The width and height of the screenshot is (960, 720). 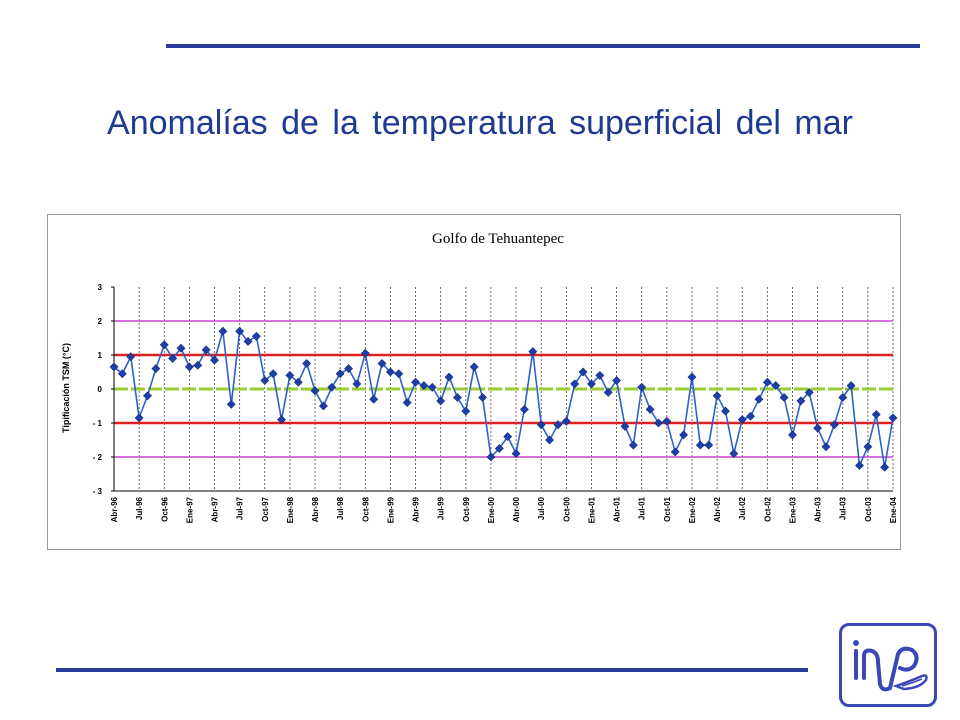 I want to click on x-tick-label: Abr-99, so click(x=416, y=509).